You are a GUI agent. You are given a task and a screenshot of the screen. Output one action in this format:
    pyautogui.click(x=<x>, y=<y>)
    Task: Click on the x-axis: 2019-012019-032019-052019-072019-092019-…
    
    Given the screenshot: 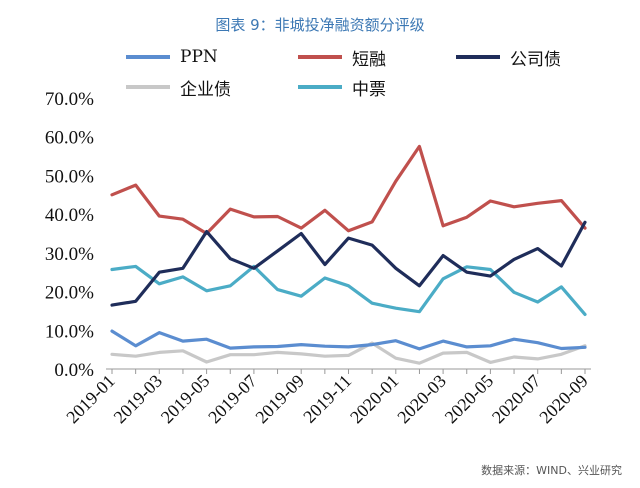 What is the action you would take?
    pyautogui.click(x=327, y=398)
    